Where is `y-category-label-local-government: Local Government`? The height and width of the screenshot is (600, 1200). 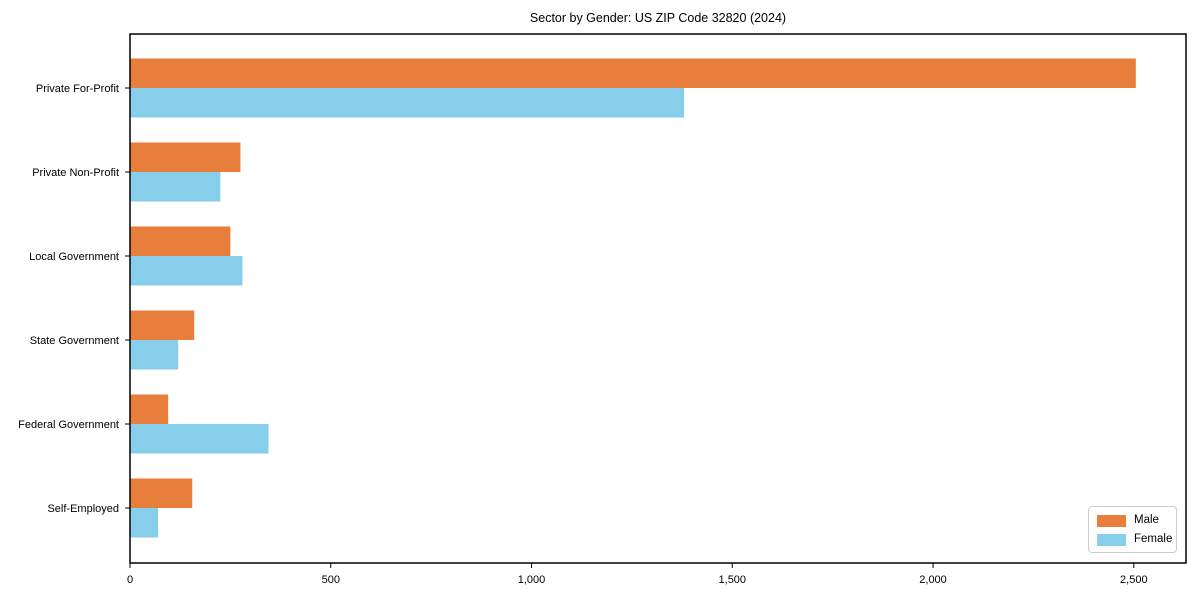 y-category-label-local-government: Local Government is located at coordinates (74, 257).